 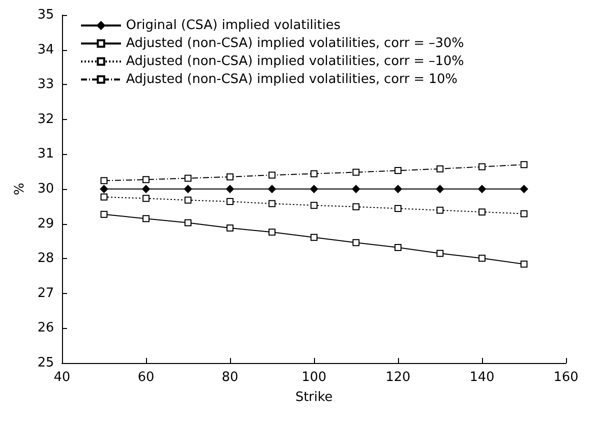 I want to click on y-tick-label: 31, so click(x=45, y=154).